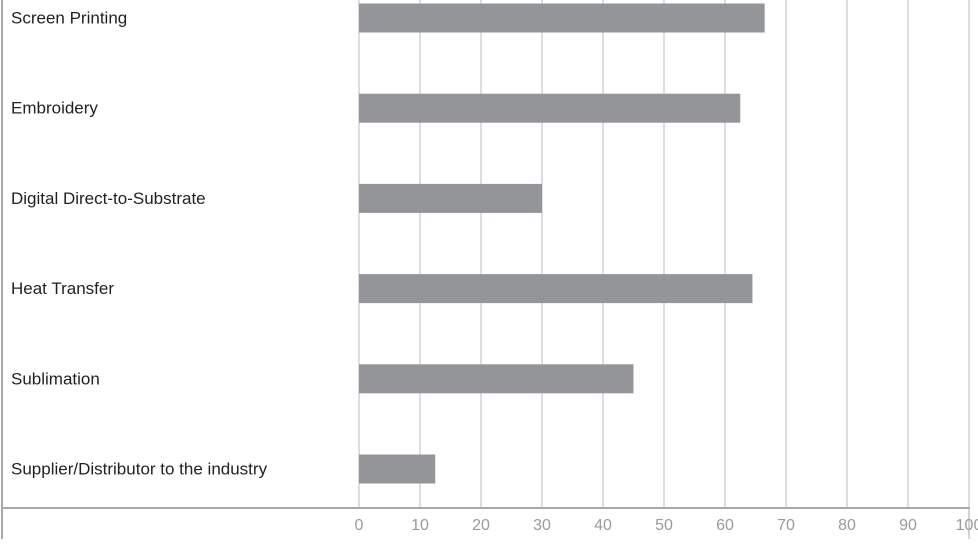 The width and height of the screenshot is (978, 544). I want to click on x-tick-label-20: 20, so click(481, 525).